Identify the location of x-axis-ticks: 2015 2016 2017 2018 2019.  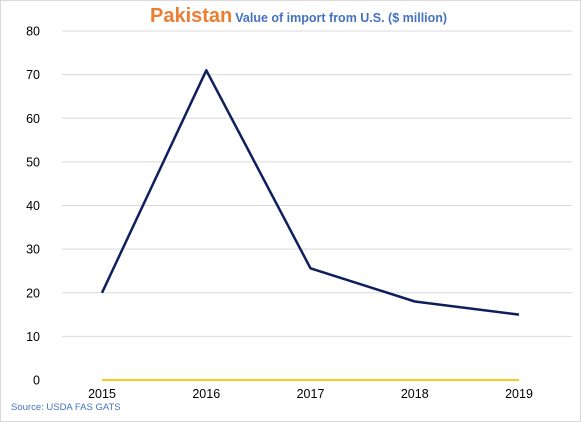
(310, 394).